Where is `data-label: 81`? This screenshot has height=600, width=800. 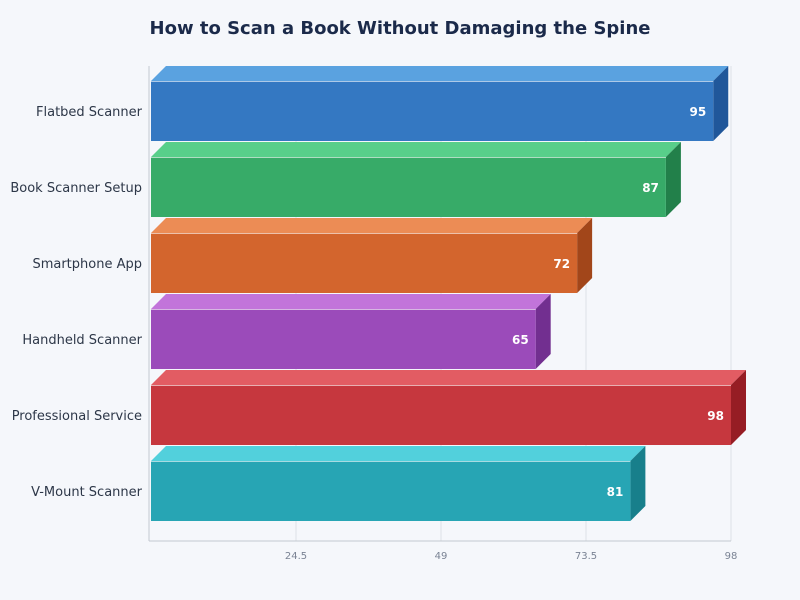
data-label: 81 is located at coordinates (615, 492).